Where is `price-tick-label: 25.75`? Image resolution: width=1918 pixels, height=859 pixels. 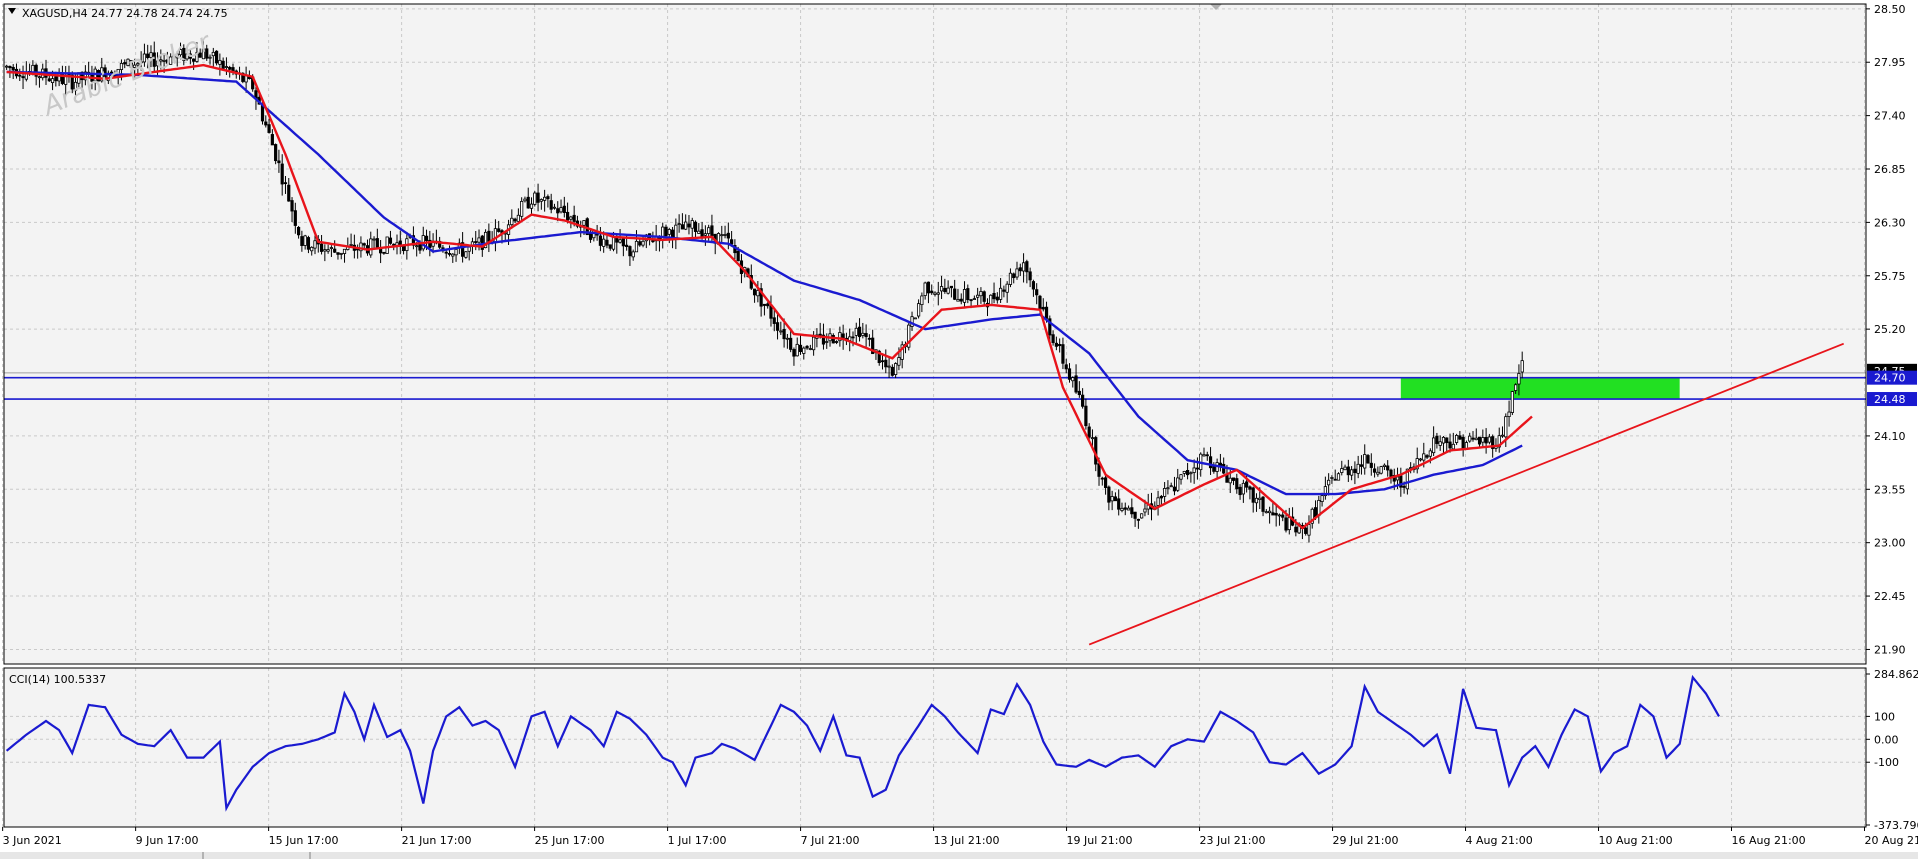 price-tick-label: 25.75 is located at coordinates (1890, 276).